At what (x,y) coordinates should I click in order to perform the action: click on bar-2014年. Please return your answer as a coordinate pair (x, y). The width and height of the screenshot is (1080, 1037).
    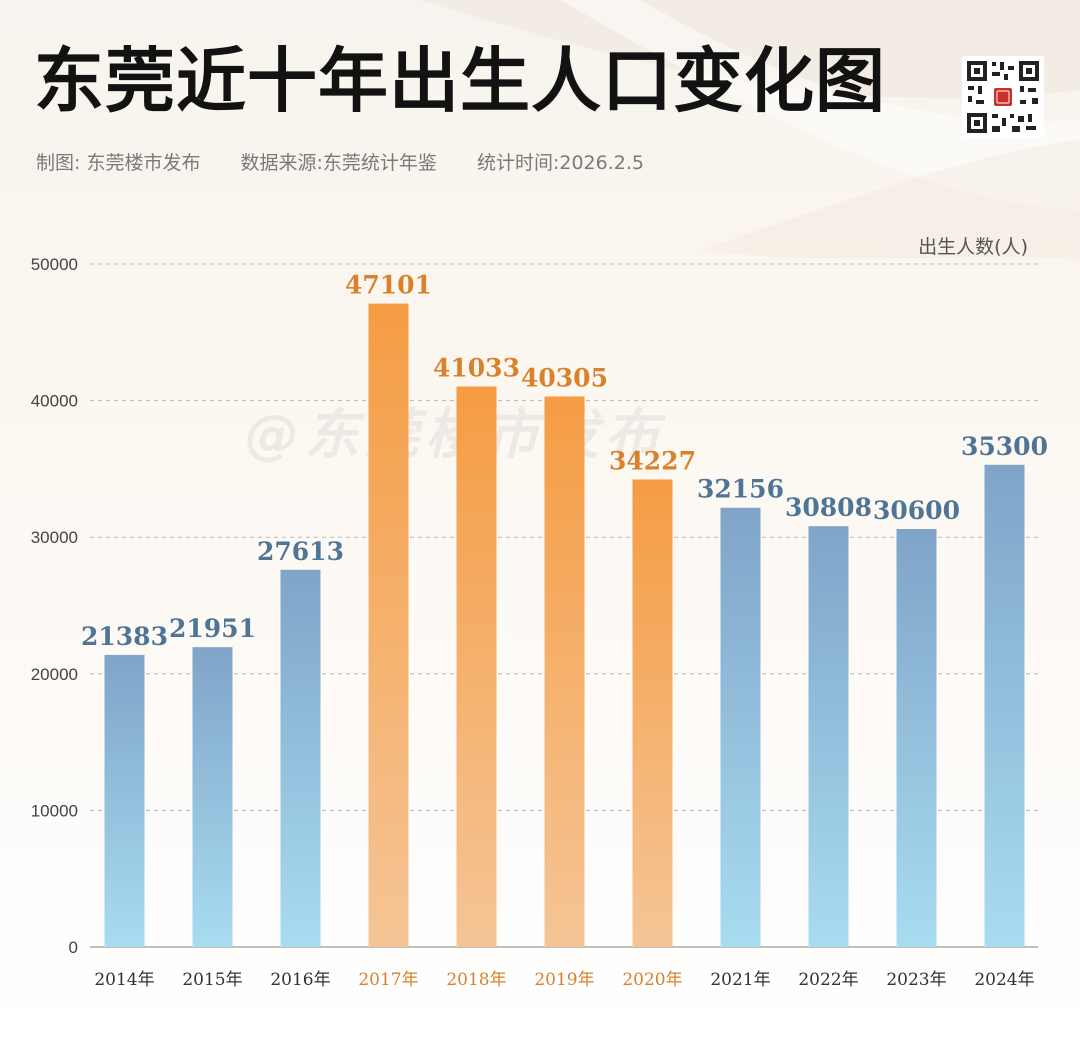
    Looking at the image, I should click on (124, 800).